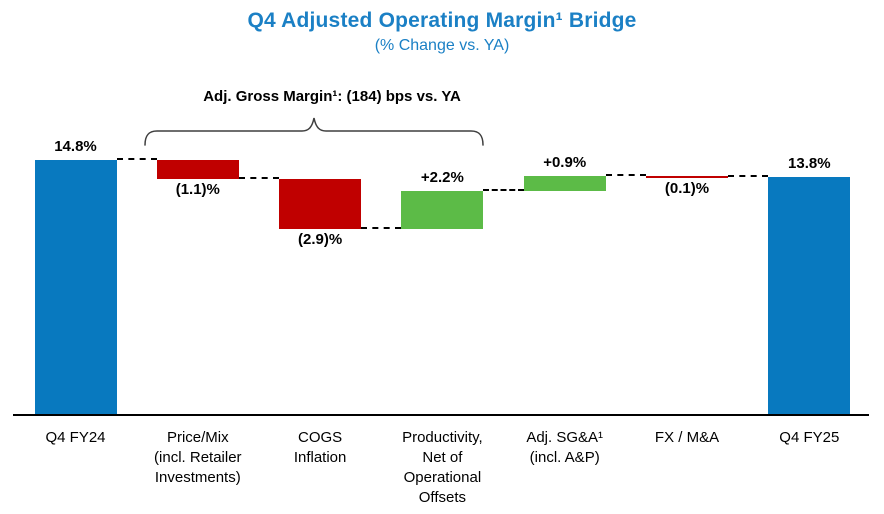  I want to click on value-label: 14.8%, so click(75, 146).